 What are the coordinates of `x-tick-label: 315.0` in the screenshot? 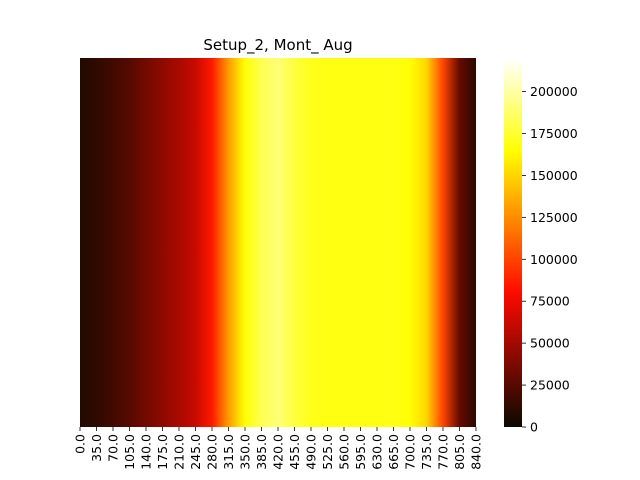 It's located at (228, 452).